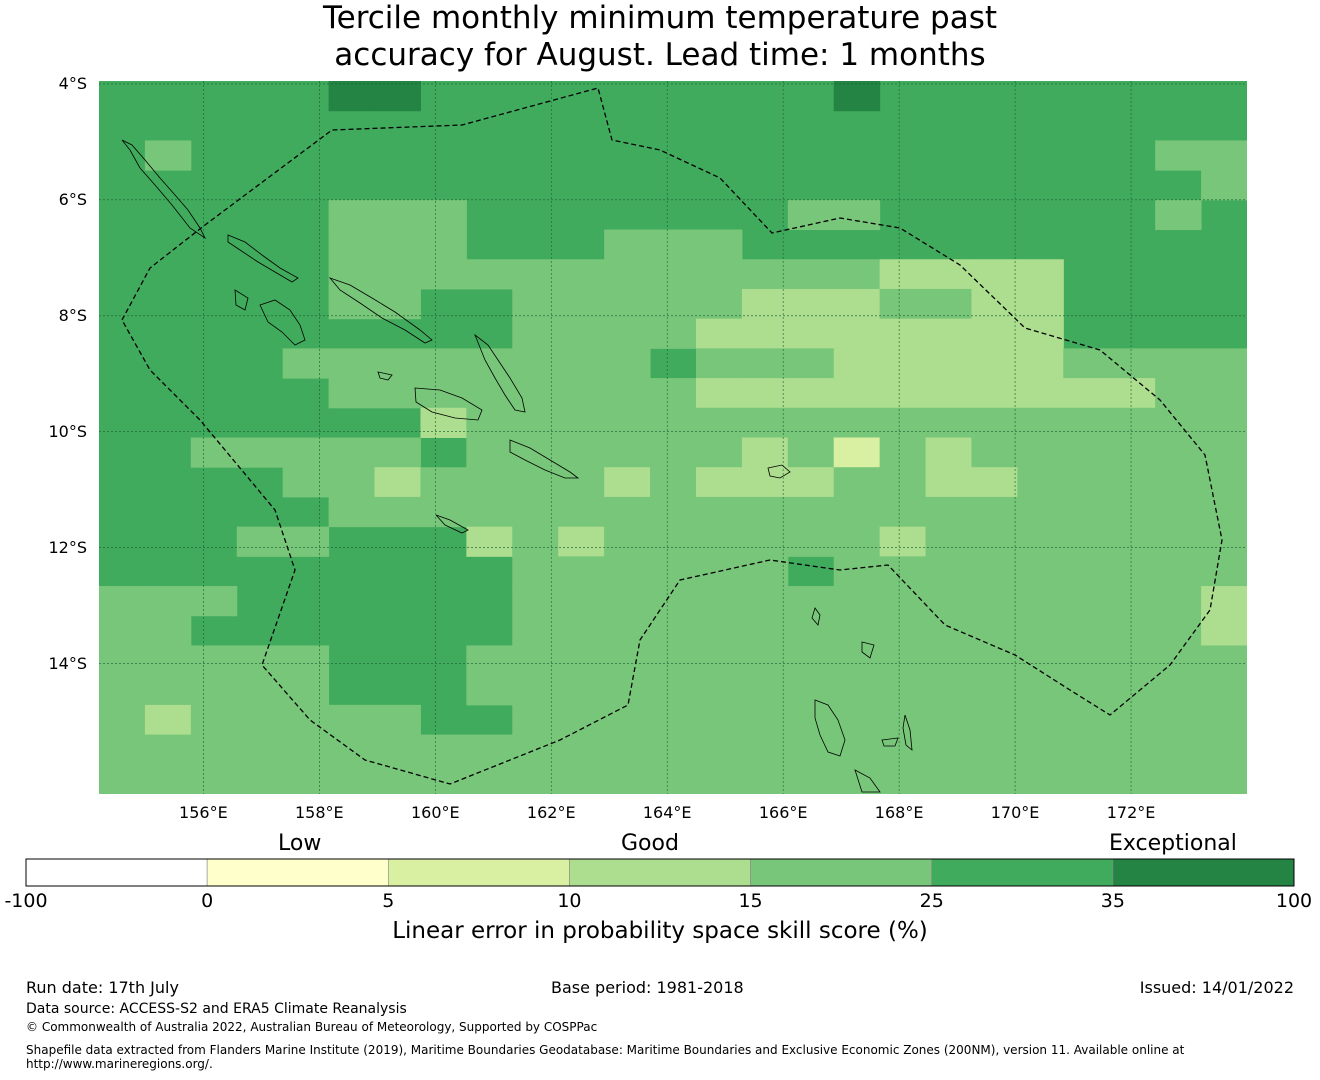 The height and width of the screenshot is (1080, 1320). Describe the element at coordinates (650, 843) in the screenshot. I see `category-good: Good` at that location.